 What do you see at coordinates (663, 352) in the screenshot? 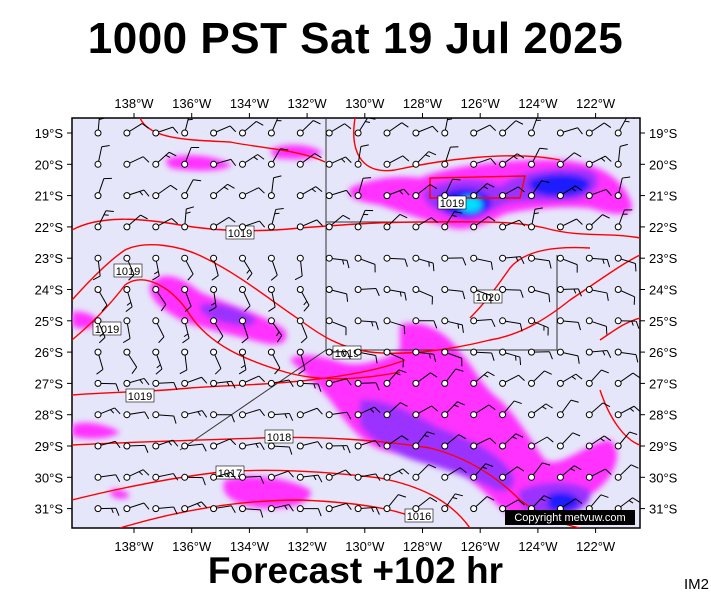
I see `lat-label-right: 26°S` at bounding box center [663, 352].